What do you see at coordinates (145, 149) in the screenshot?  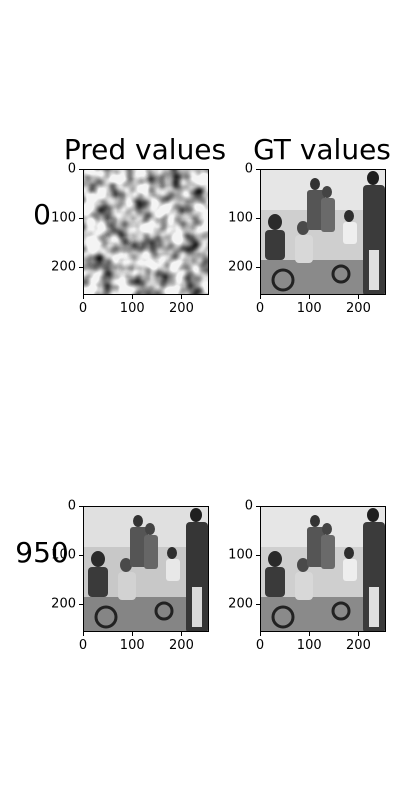 I see `column-title-pred: Pred values` at bounding box center [145, 149].